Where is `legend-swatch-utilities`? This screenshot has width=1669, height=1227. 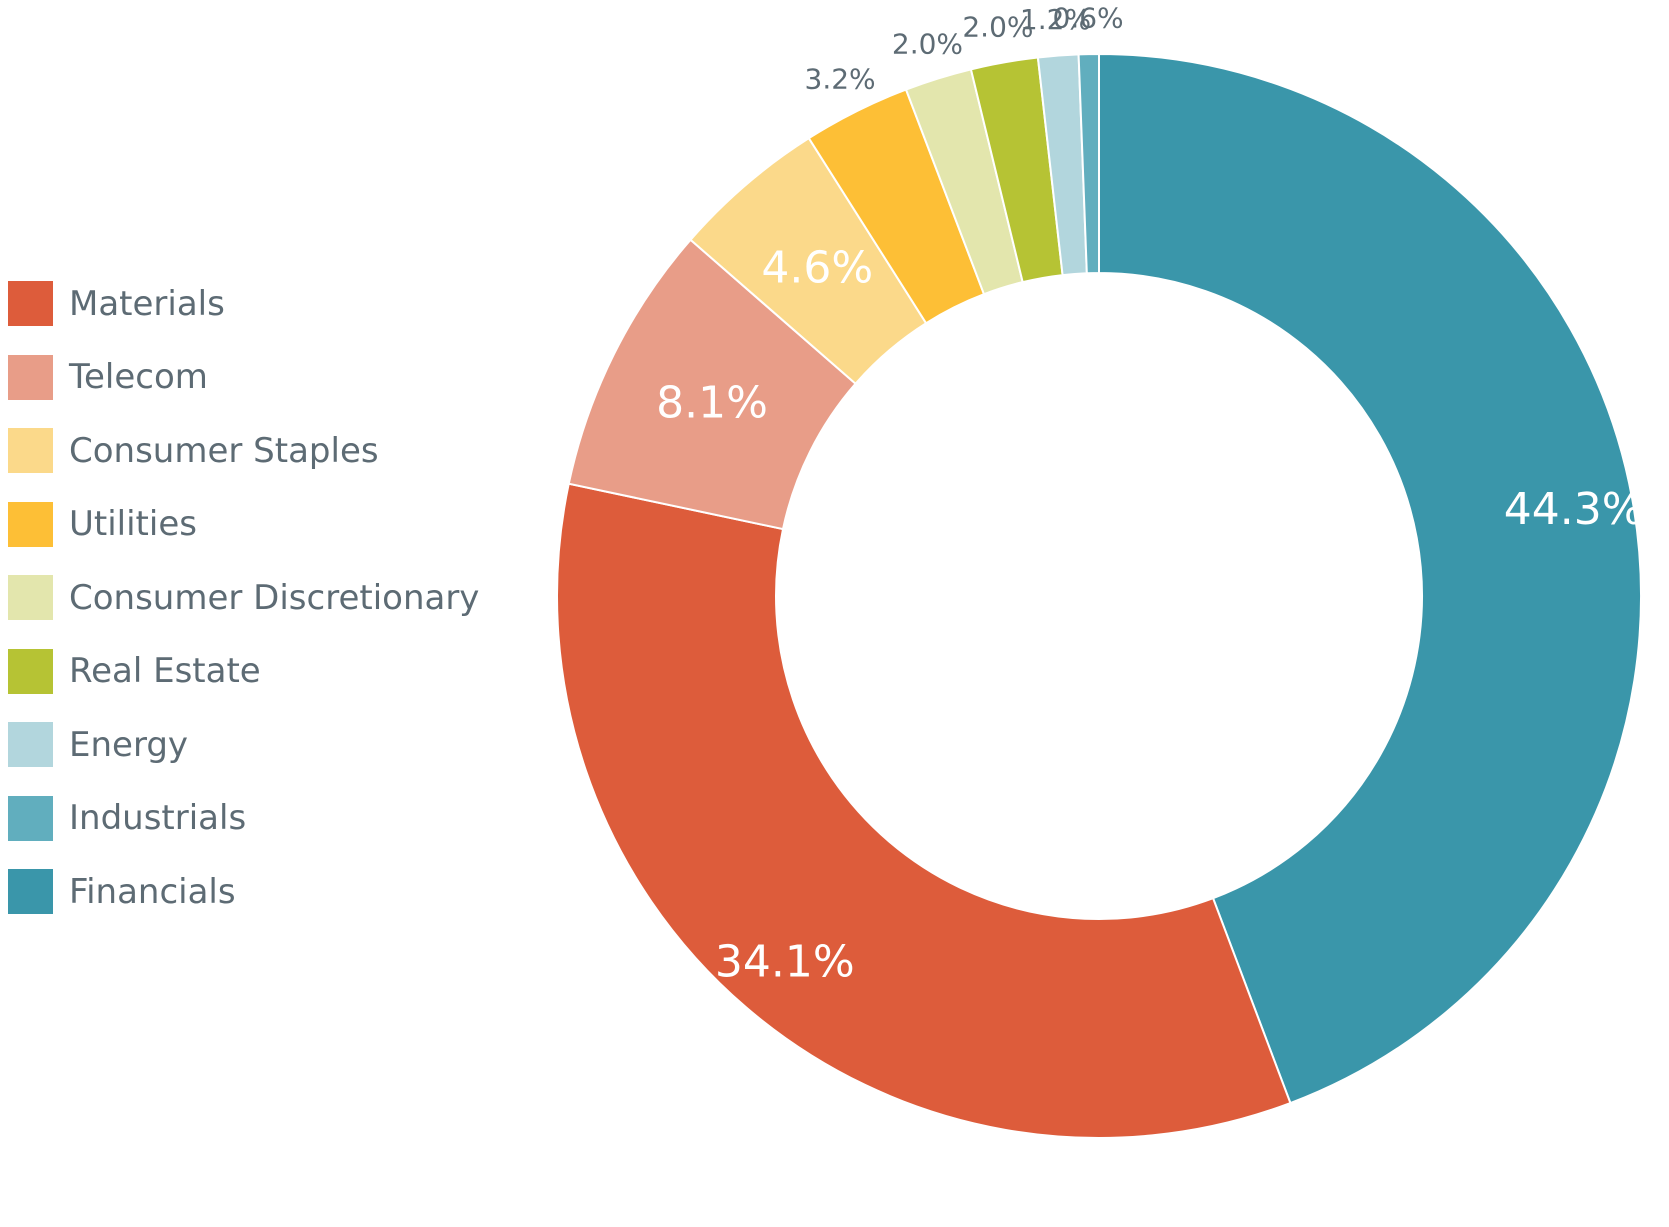 legend-swatch-utilities is located at coordinates (30, 524).